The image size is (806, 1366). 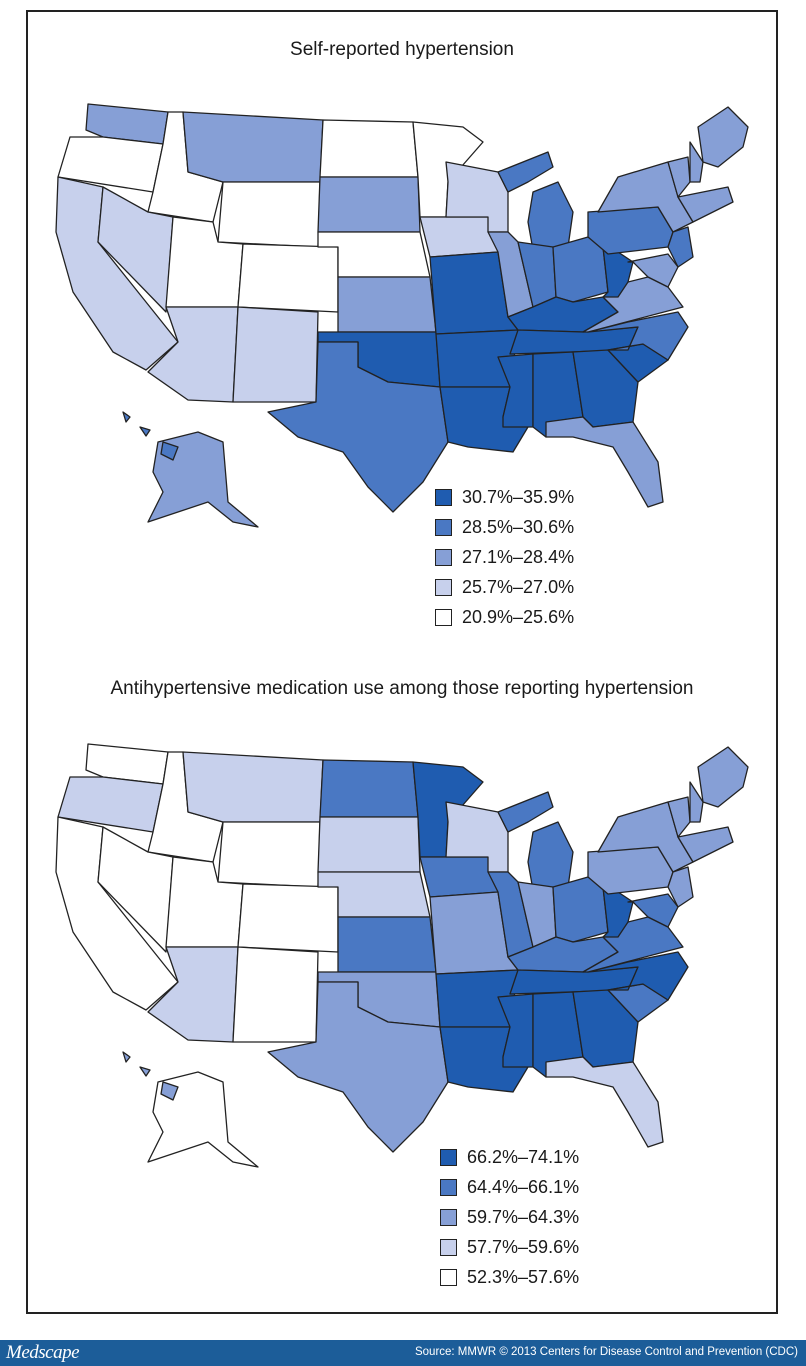 I want to click on legend-label: 59.7%–64.3%, so click(x=523, y=1216).